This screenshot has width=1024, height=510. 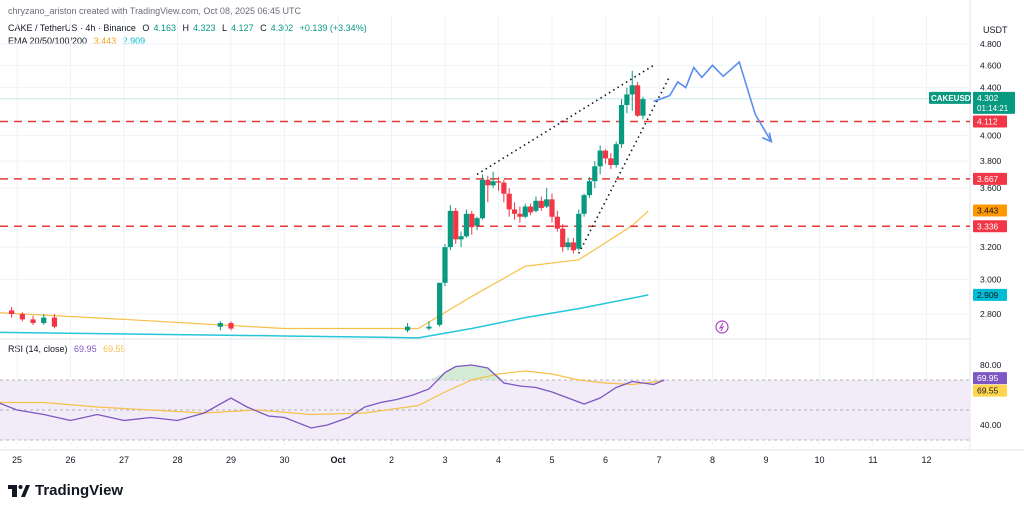 I want to click on ema20-line, so click(x=324, y=270).